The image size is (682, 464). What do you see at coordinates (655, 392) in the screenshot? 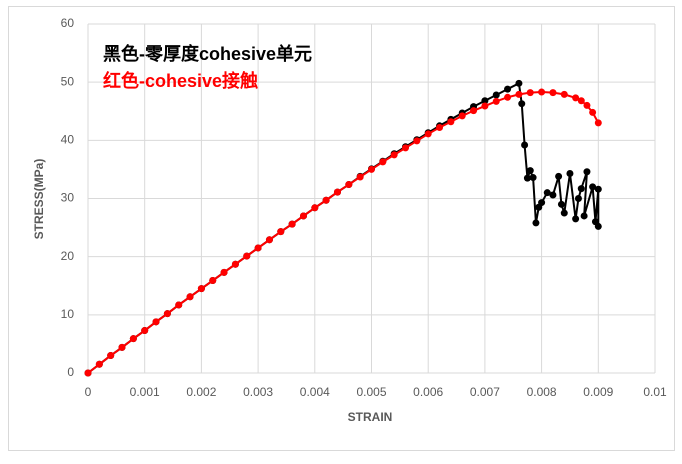
I see `x-tick-label: 0.01` at bounding box center [655, 392].